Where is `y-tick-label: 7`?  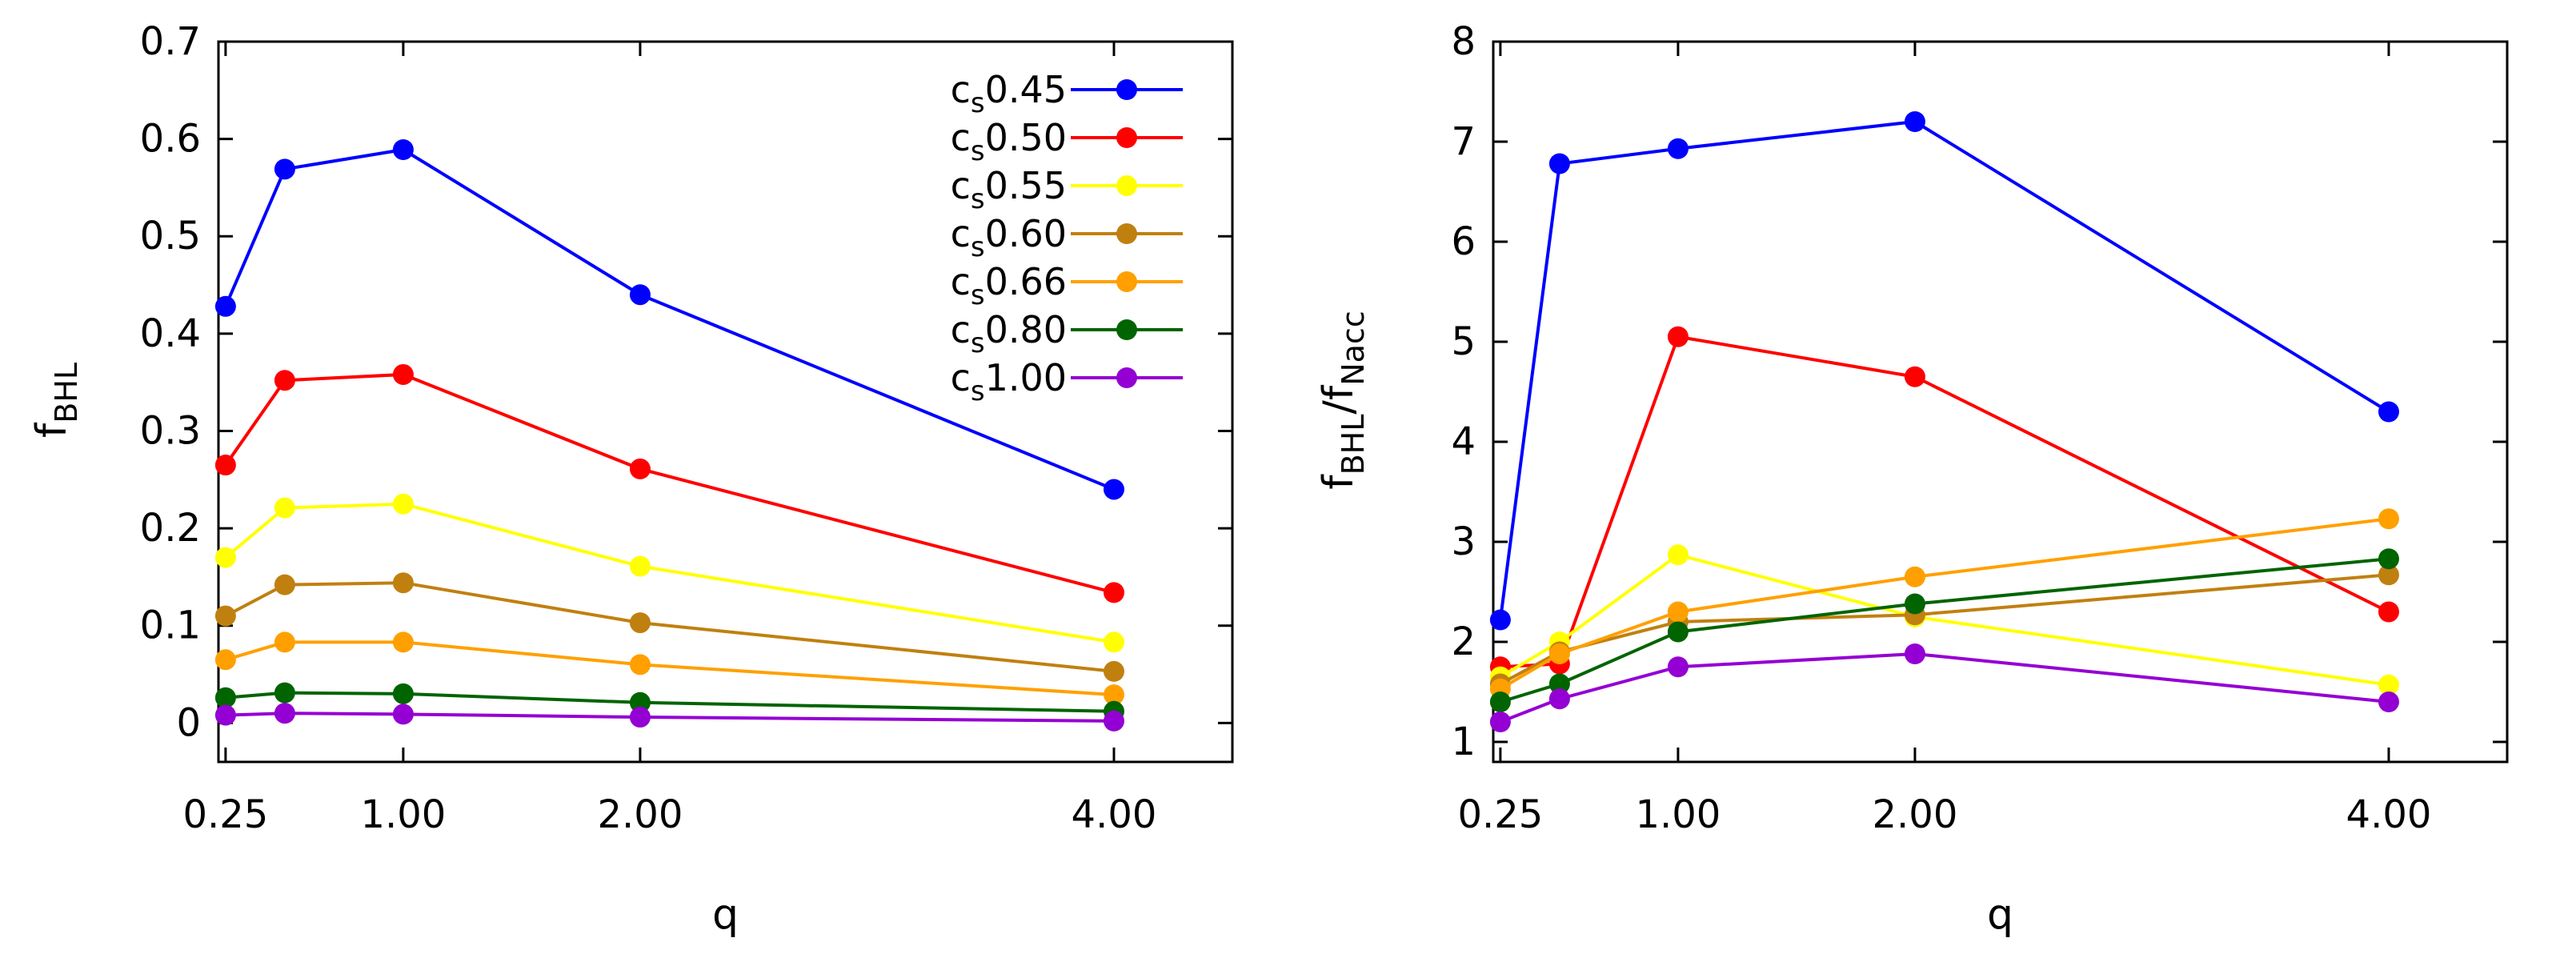 y-tick-label: 7 is located at coordinates (1463, 141).